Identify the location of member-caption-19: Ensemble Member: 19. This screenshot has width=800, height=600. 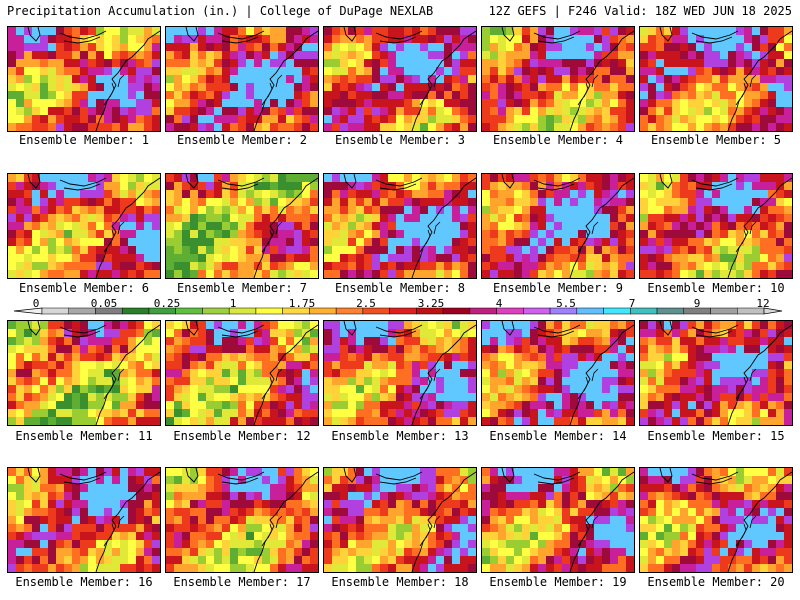
(558, 582).